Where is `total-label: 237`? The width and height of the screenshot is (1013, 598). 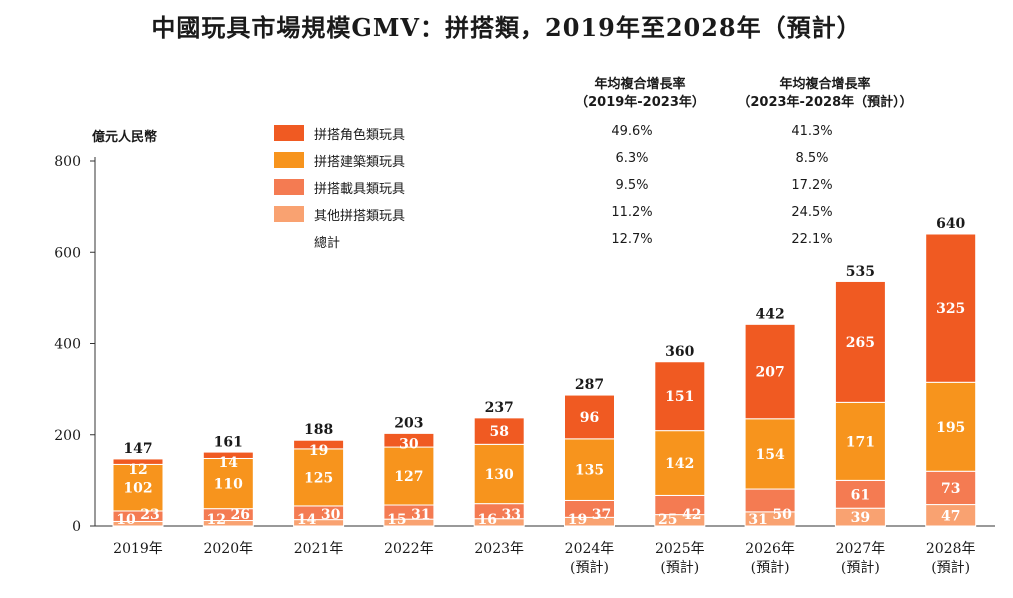
total-label: 237 is located at coordinates (499, 408).